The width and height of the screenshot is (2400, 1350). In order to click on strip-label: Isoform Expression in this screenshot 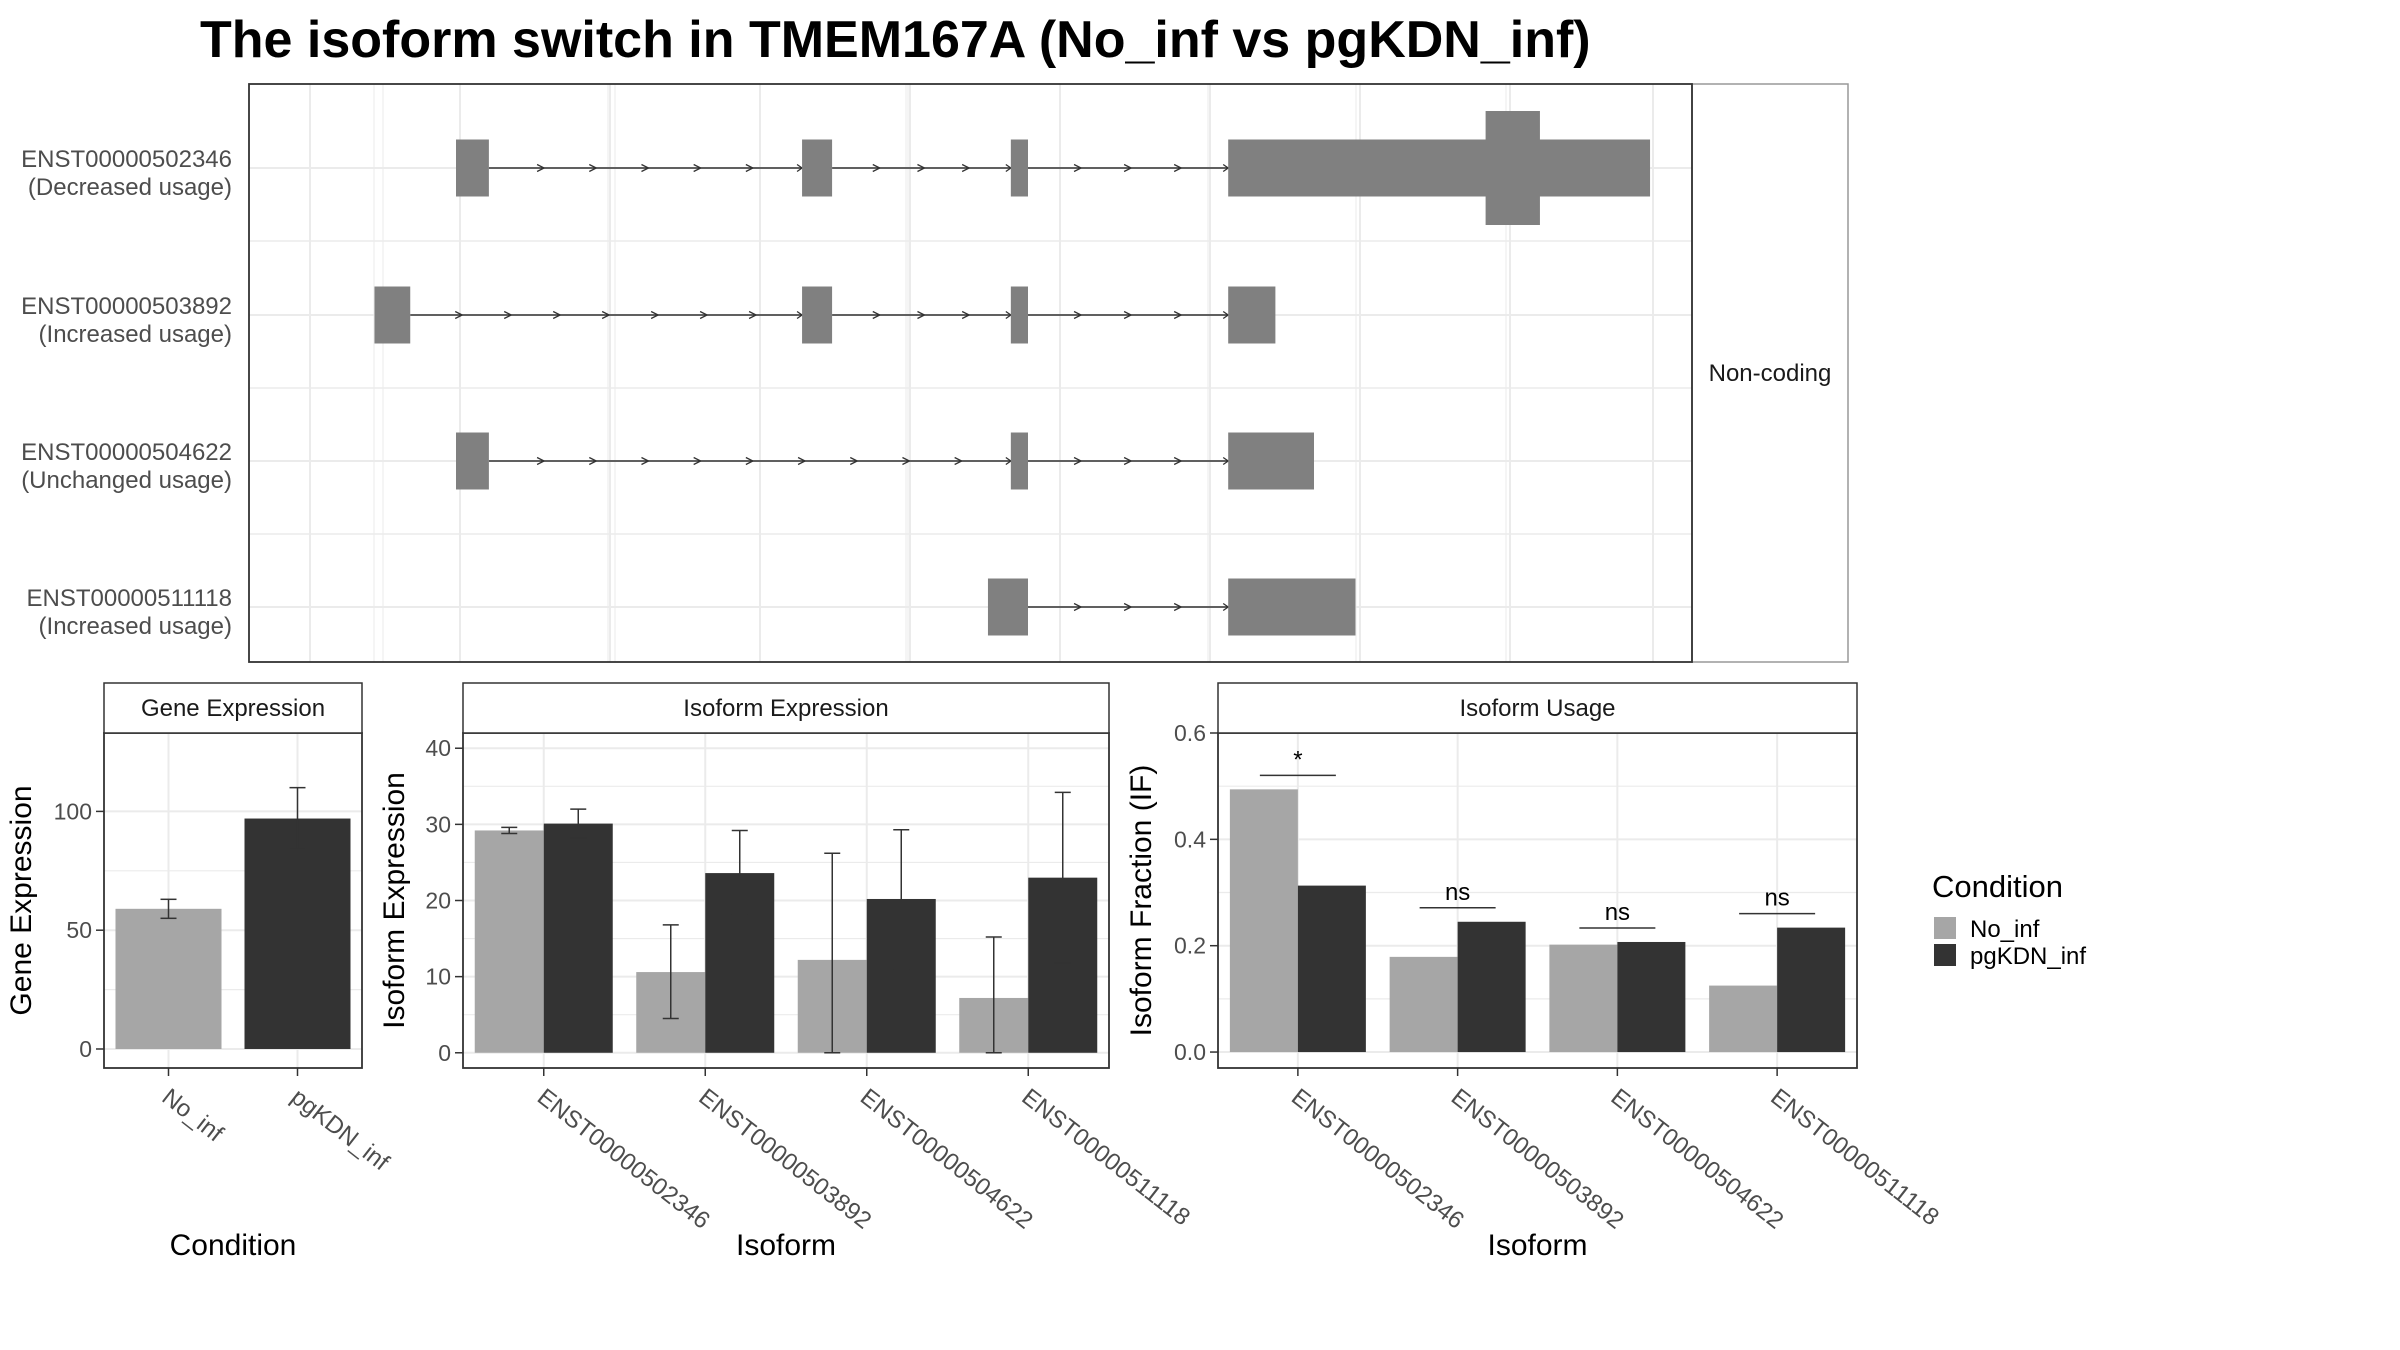, I will do `click(785, 708)`.